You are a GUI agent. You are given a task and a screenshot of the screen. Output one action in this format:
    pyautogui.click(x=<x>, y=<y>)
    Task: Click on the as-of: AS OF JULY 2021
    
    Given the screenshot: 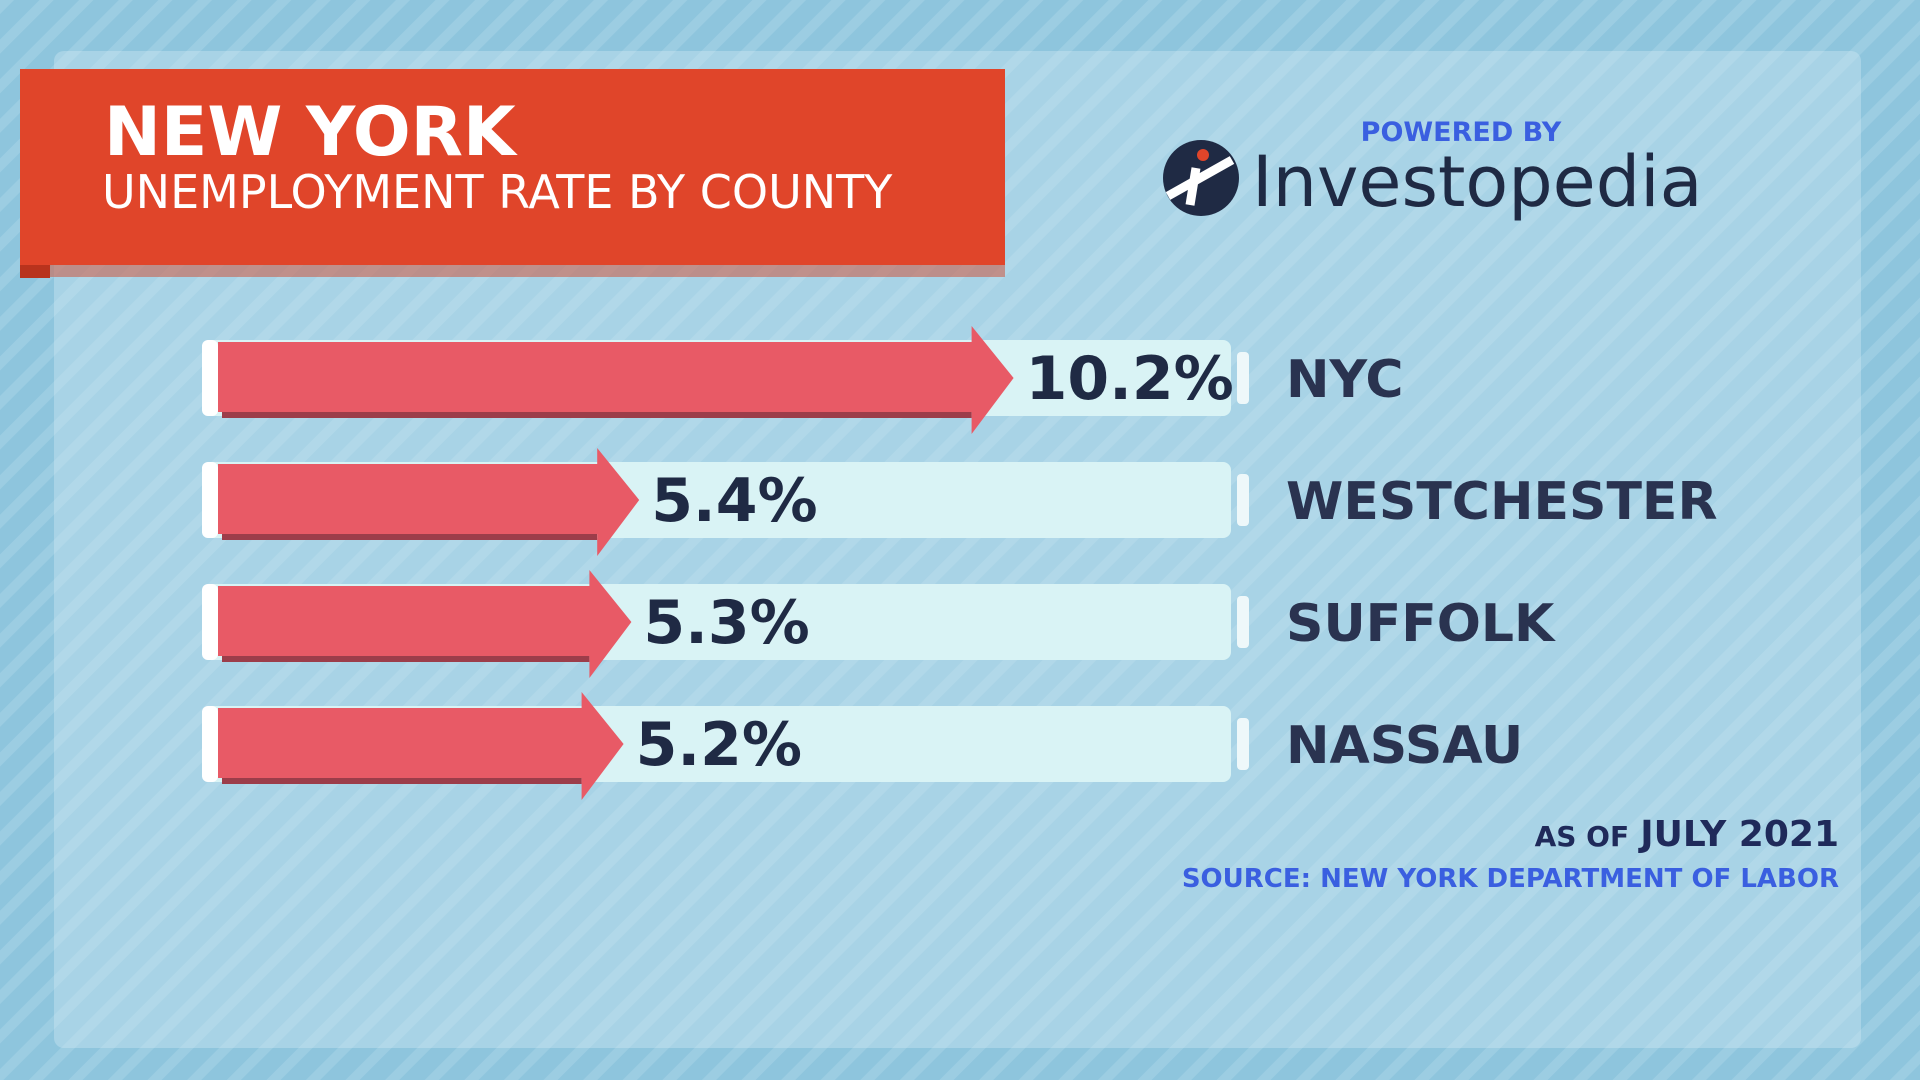 What is the action you would take?
    pyautogui.click(x=1687, y=834)
    